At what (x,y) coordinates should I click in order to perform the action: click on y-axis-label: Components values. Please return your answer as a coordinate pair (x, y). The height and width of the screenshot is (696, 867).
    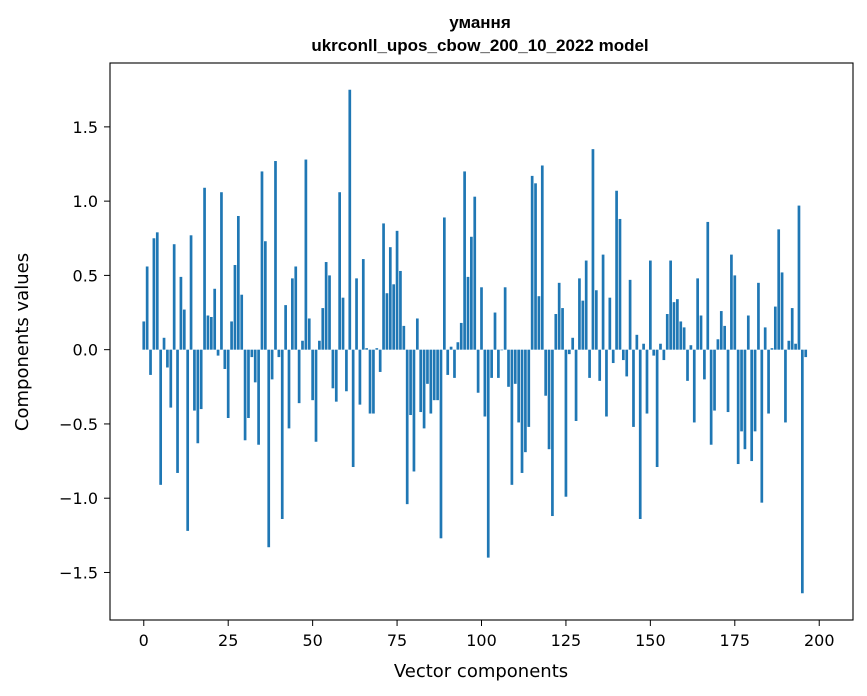
    Looking at the image, I should click on (22, 342).